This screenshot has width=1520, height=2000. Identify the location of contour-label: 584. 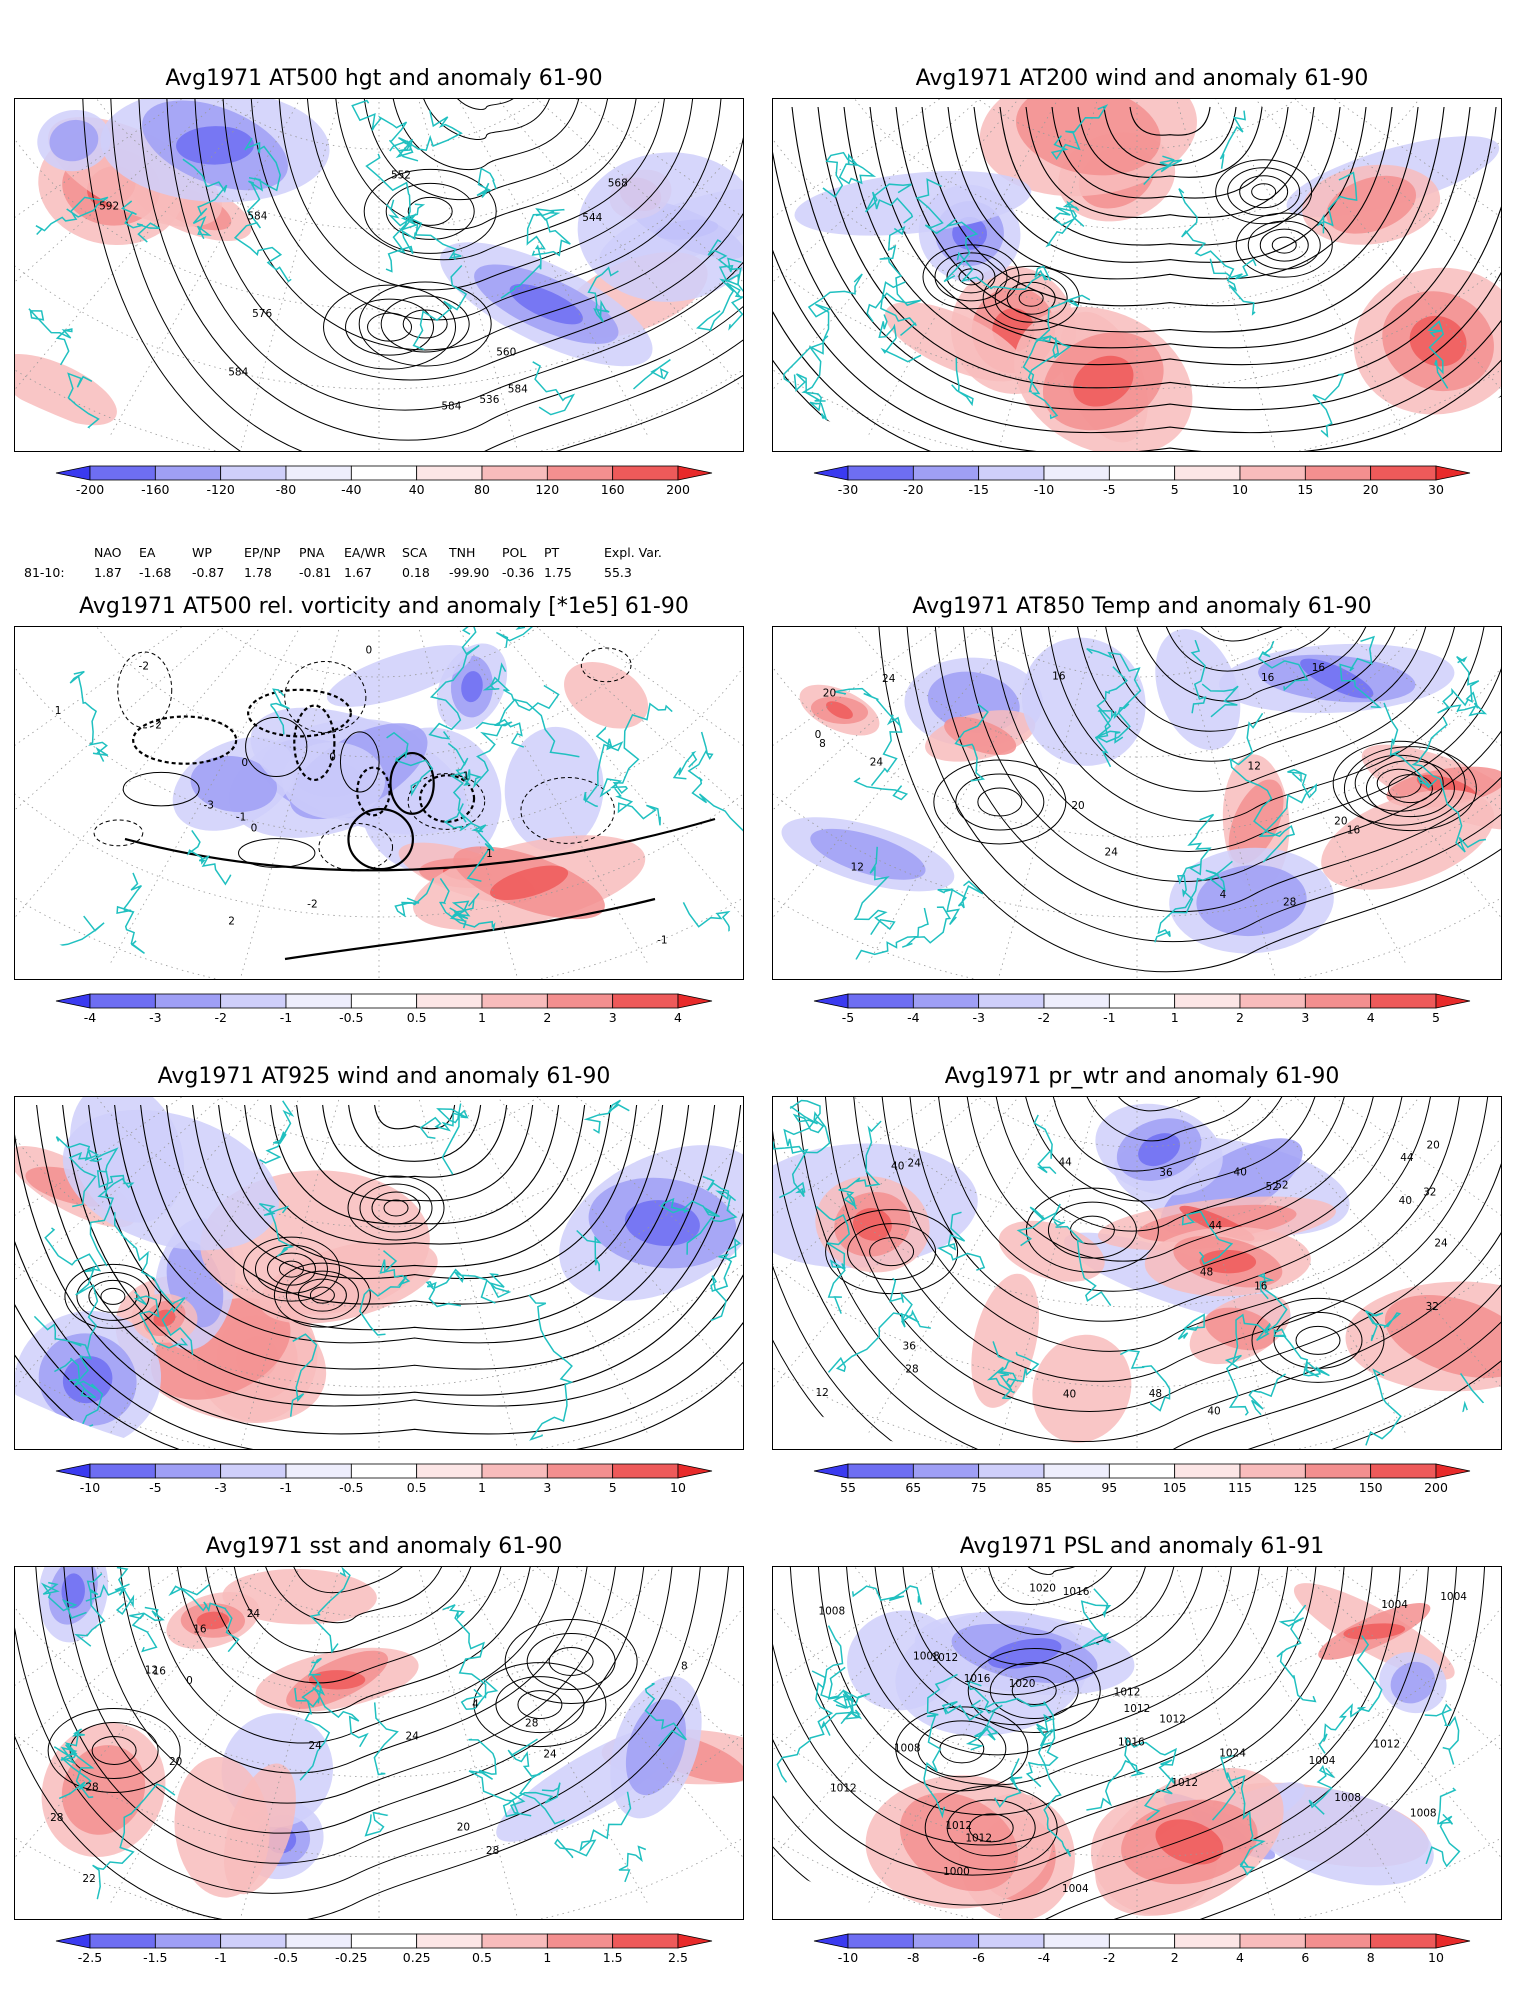
(257, 216).